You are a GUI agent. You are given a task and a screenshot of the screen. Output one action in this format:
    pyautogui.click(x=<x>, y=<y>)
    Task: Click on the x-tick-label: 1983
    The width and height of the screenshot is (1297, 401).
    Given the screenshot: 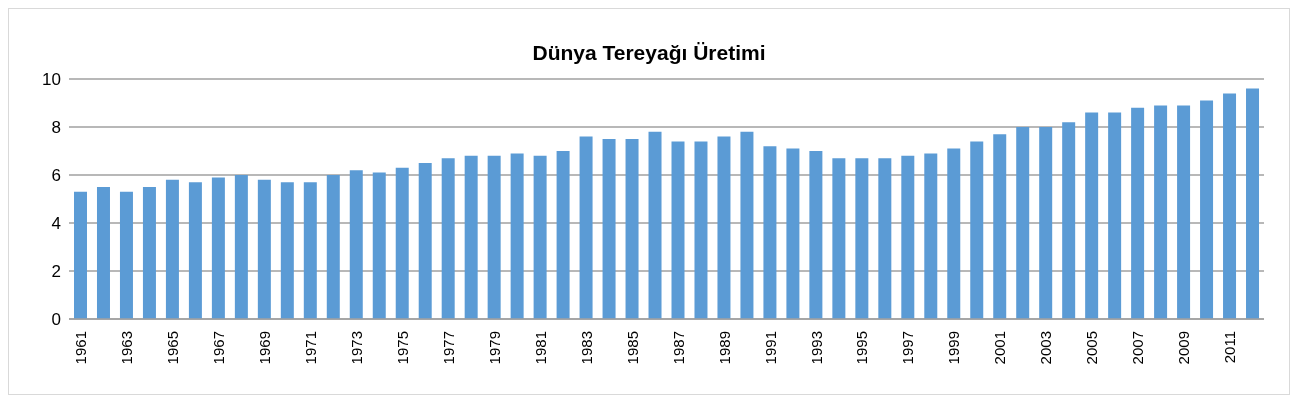 What is the action you would take?
    pyautogui.click(x=586, y=348)
    